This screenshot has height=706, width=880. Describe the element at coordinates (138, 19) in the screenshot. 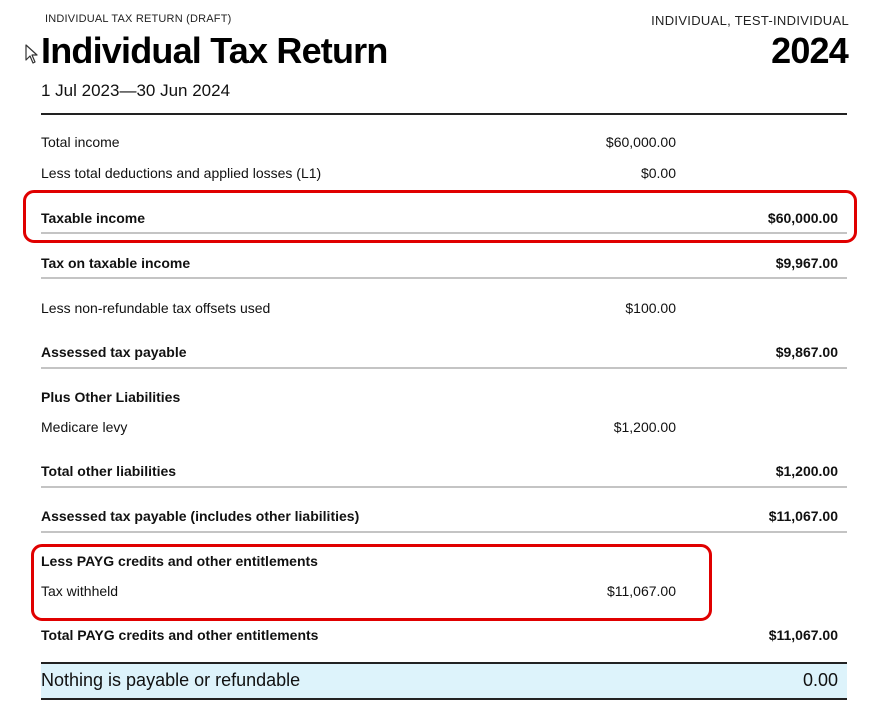

I see `draft-label: INDIVIDUAL TAX RETURN (DRAFT)` at that location.